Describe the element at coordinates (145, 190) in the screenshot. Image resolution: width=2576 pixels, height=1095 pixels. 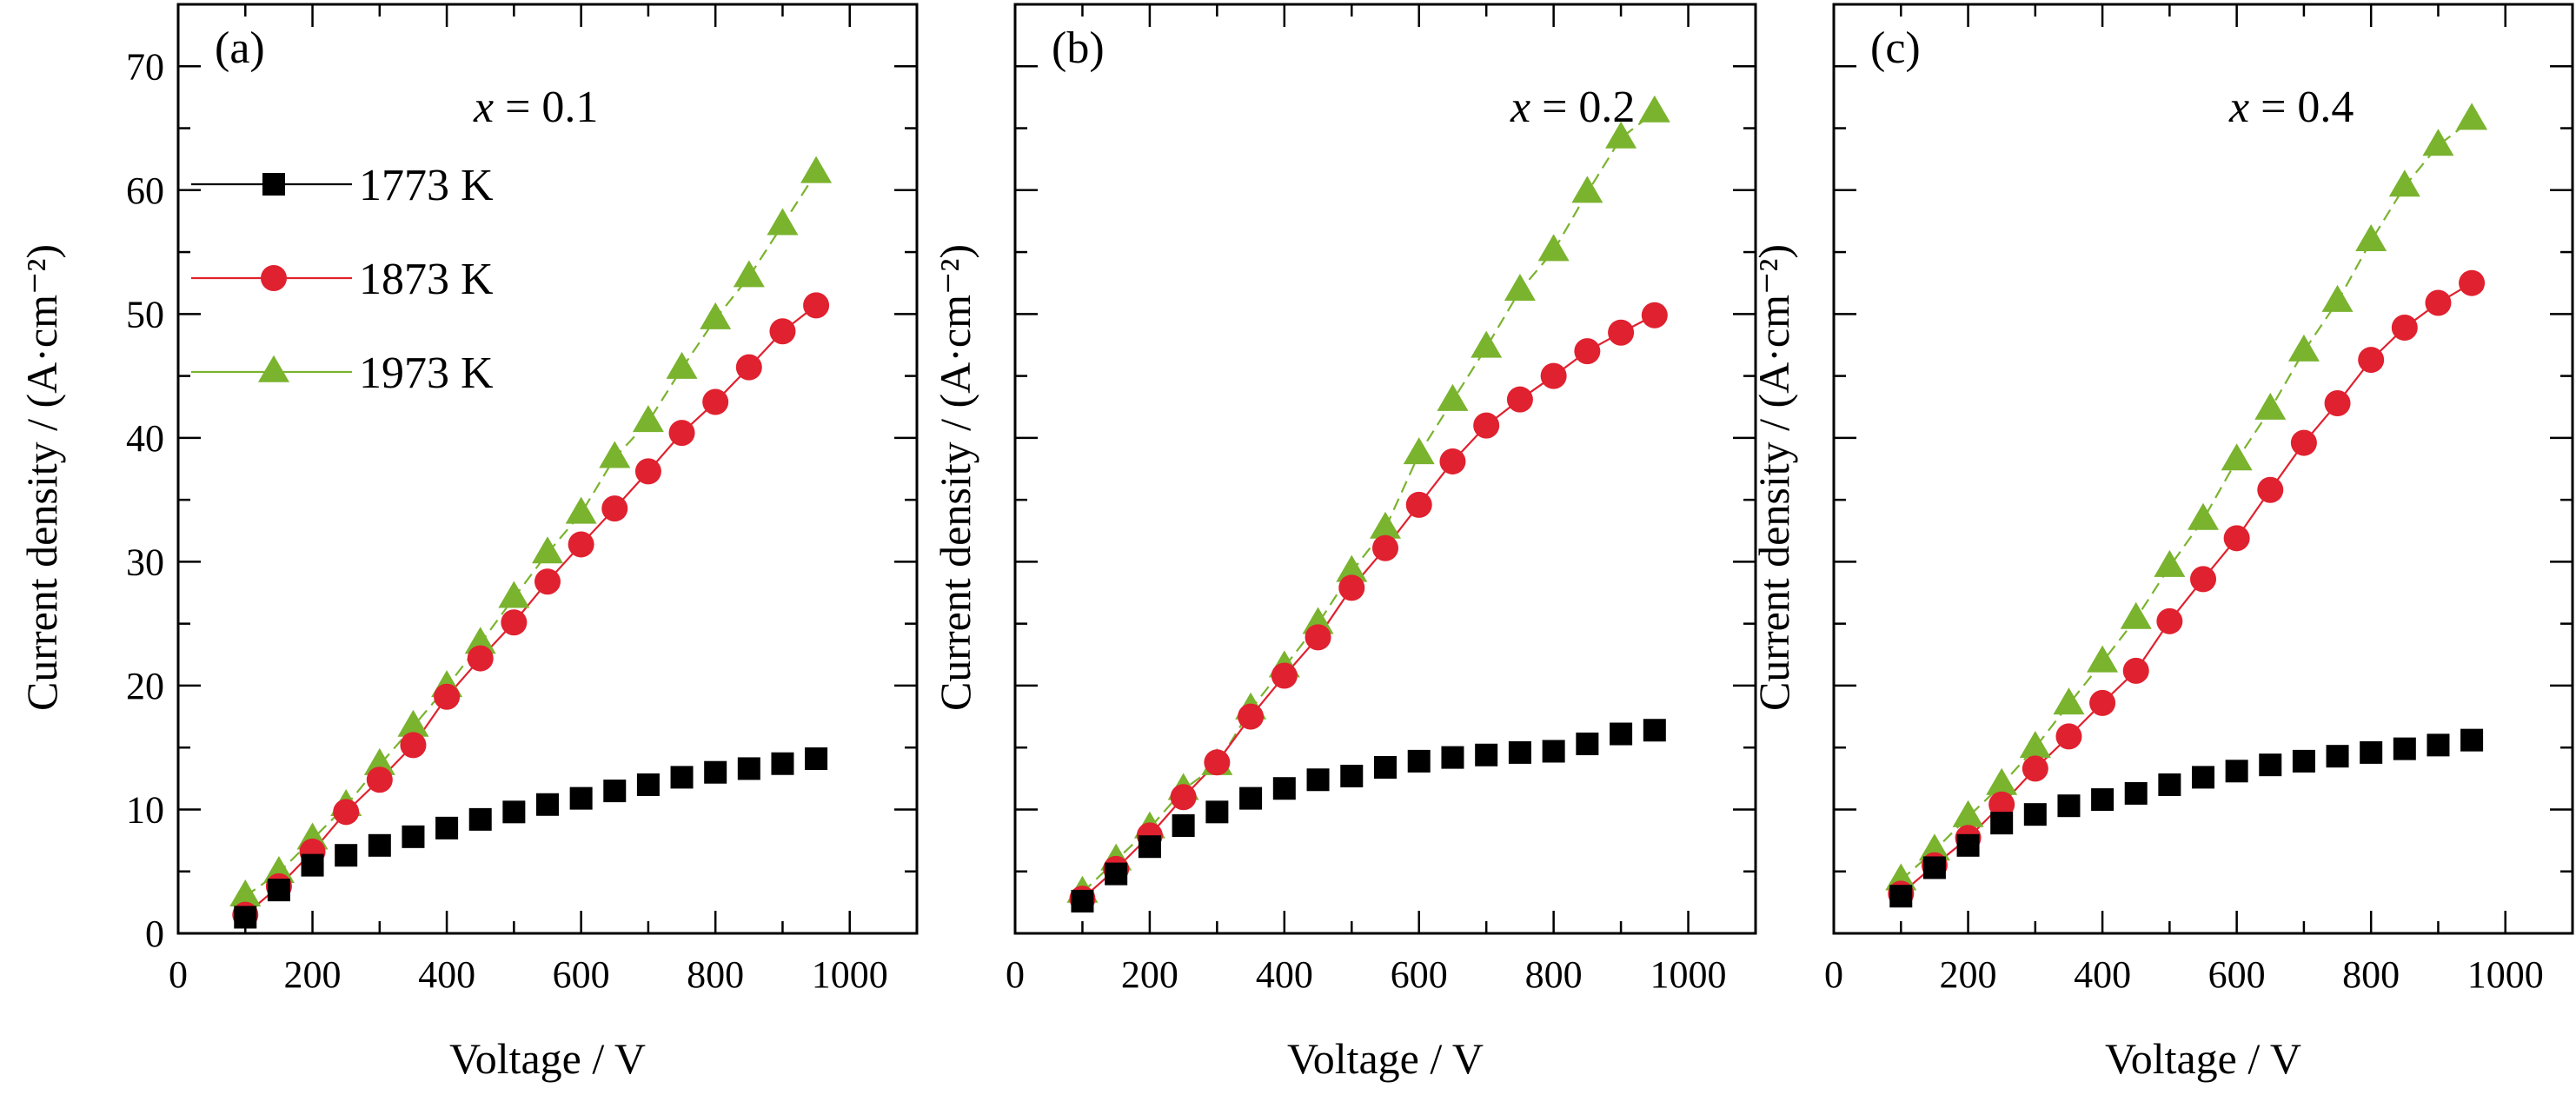
I see `y-tick-label: 60` at that location.